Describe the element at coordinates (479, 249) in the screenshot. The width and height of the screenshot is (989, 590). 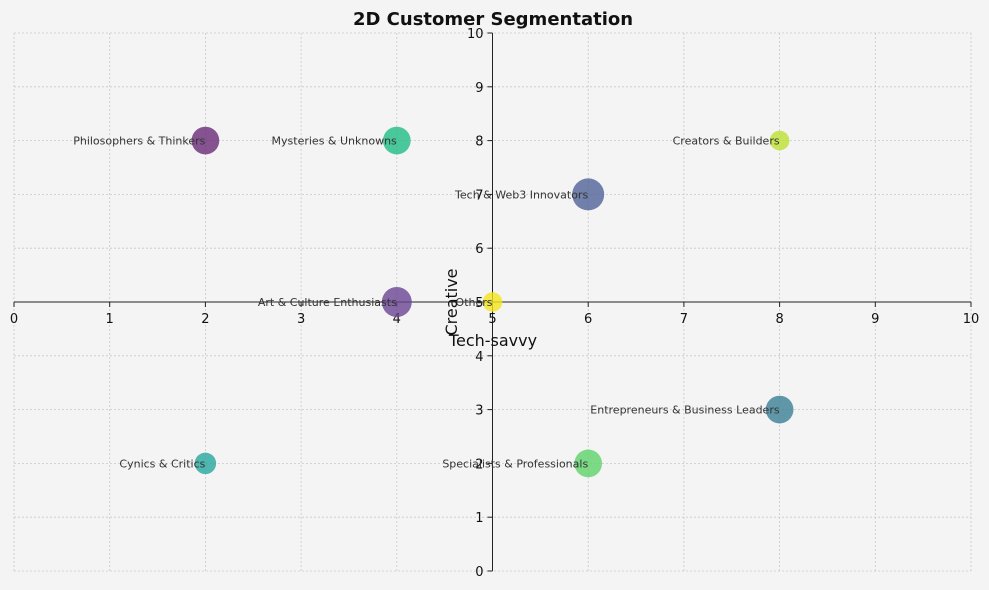
I see `y-tick-label: 6` at that location.